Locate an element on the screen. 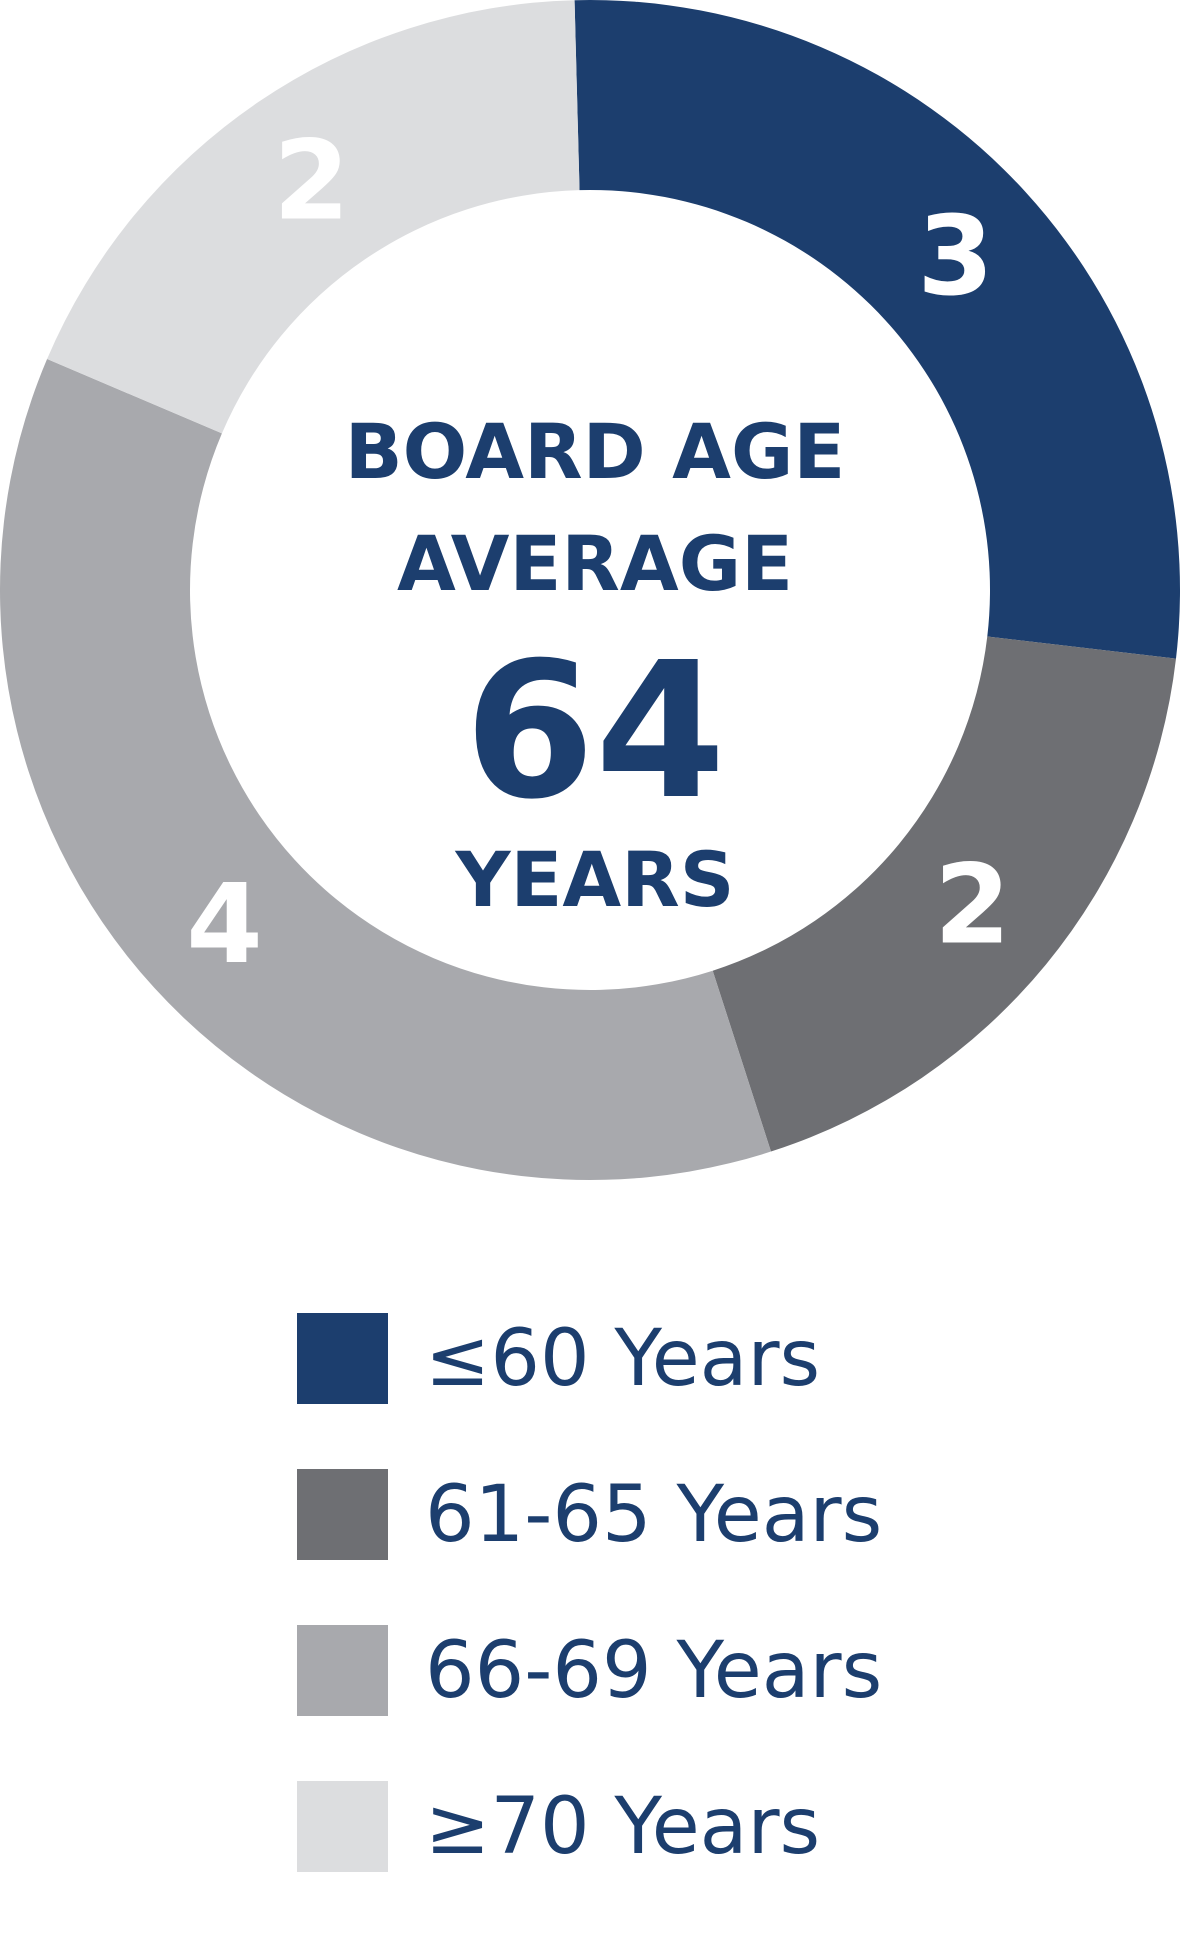  legend-item: ≥70 Years is located at coordinates (697, 1826).